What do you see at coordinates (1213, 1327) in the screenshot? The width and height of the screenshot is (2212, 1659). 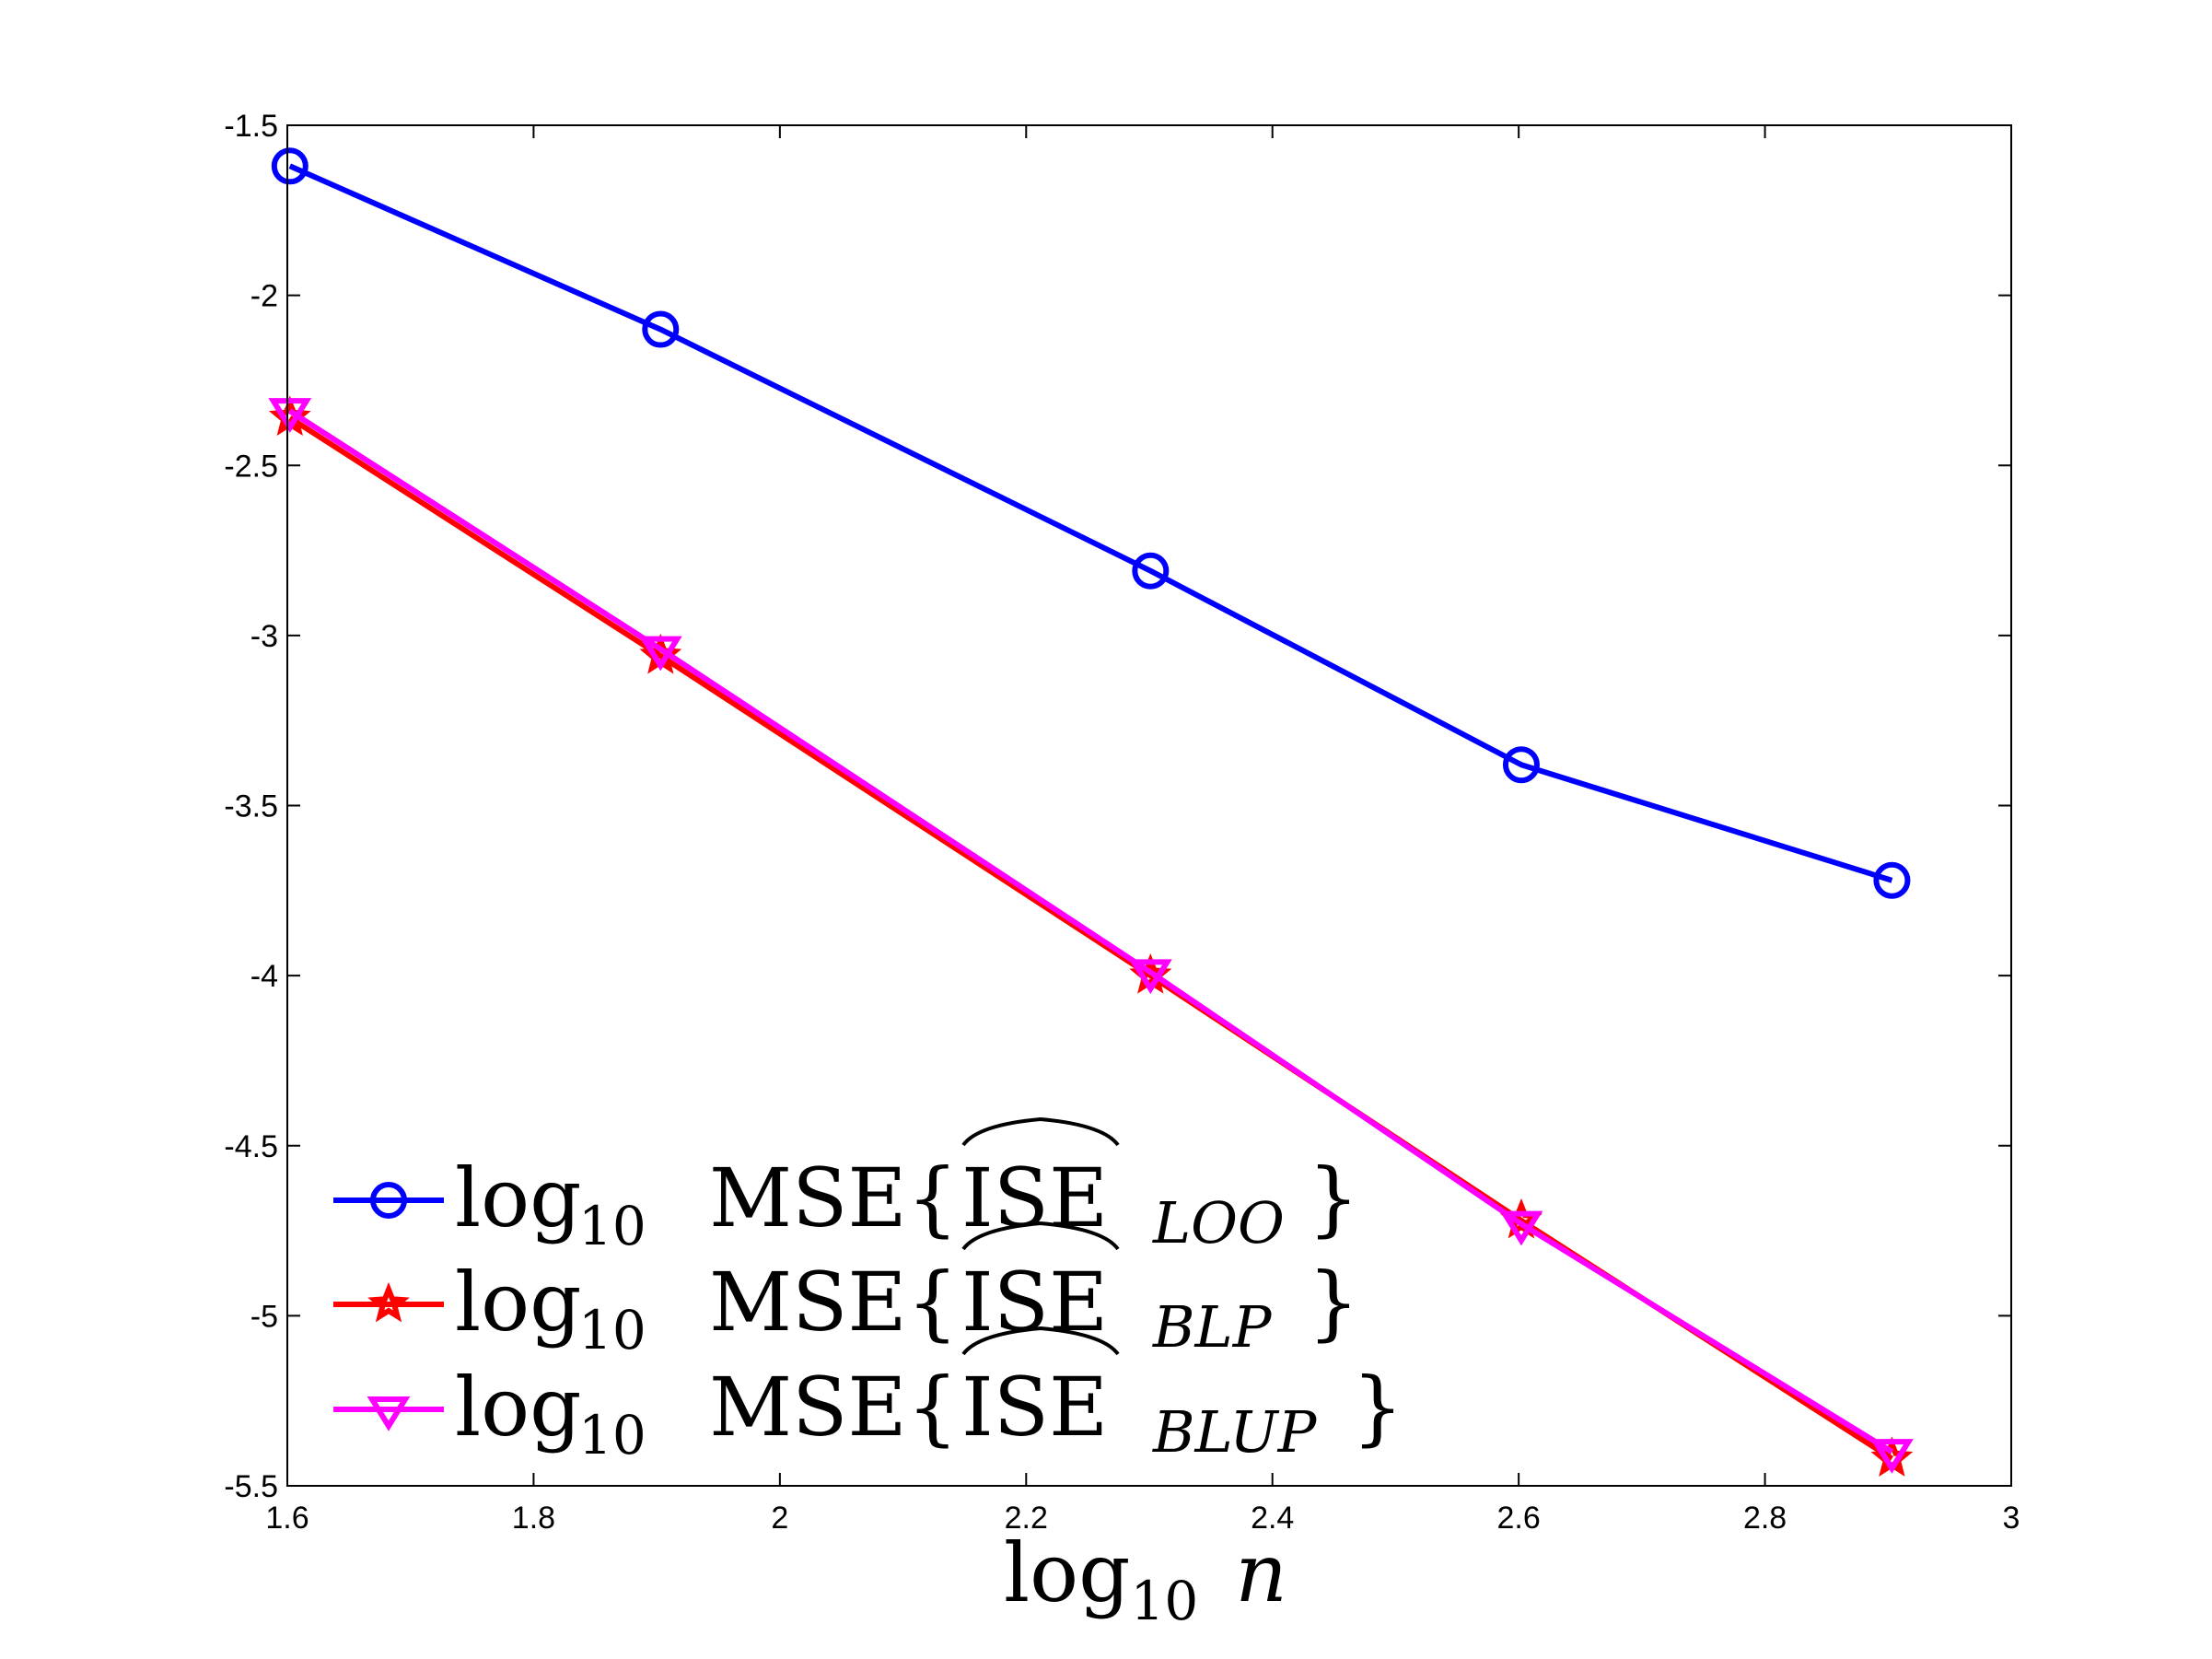 I see `legend-estimator-subscript: BLP` at bounding box center [1213, 1327].